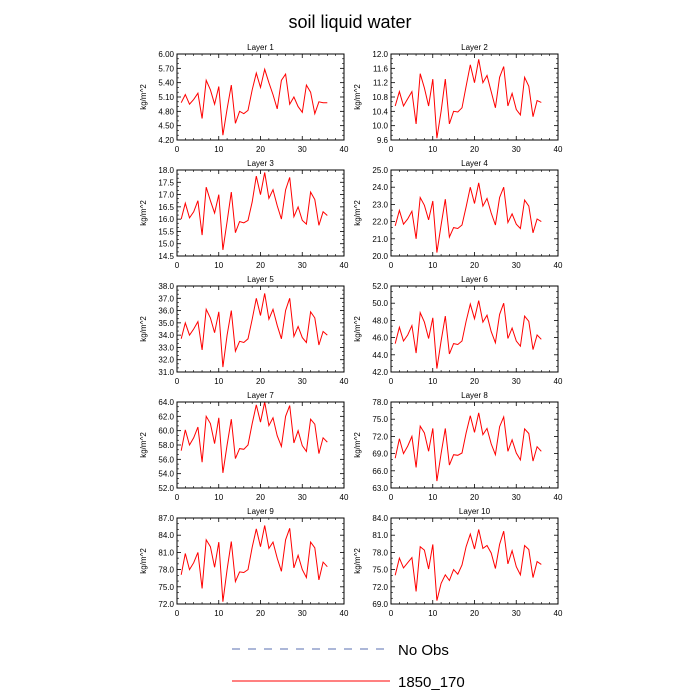 The image size is (700, 700). Describe the element at coordinates (348, 666) in the screenshot. I see `legend: No Obs 1850_170` at that location.